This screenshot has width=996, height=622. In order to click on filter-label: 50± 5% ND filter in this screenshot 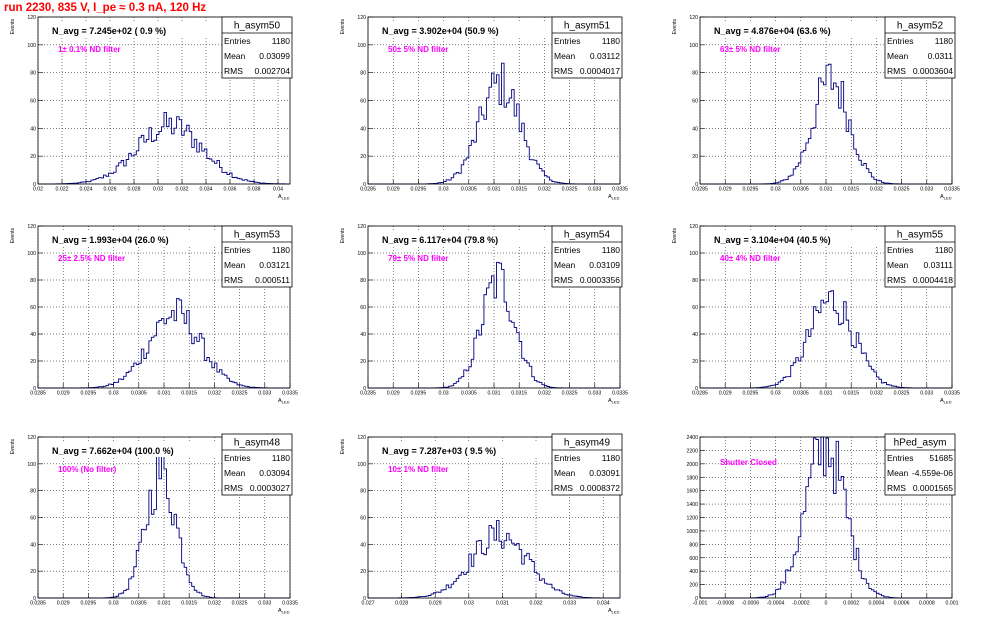, I will do `click(418, 49)`.